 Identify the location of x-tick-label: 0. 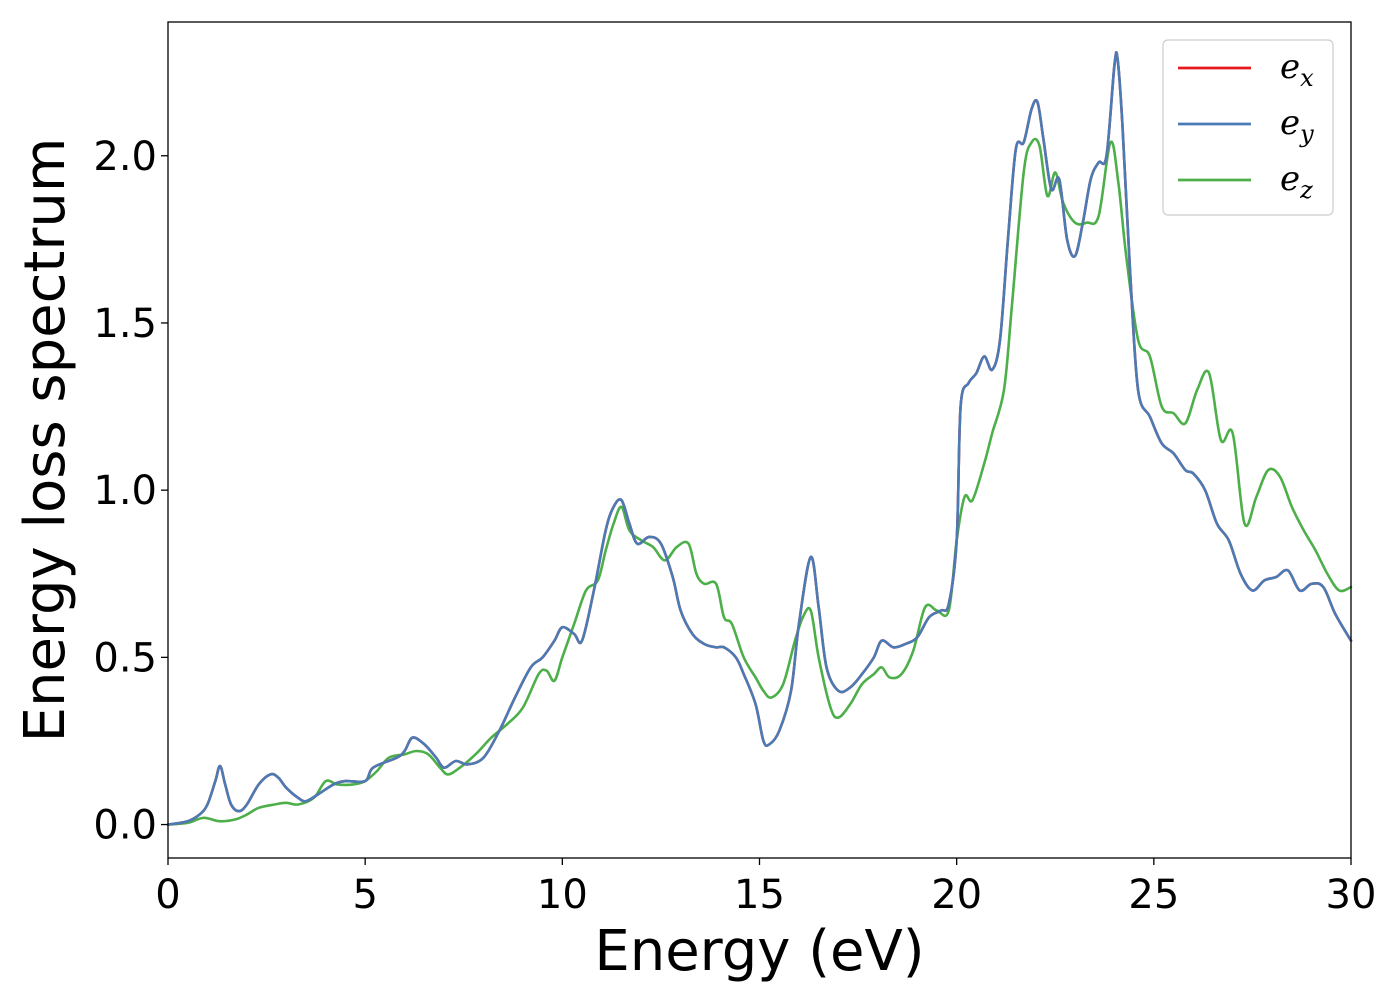
(167, 895).